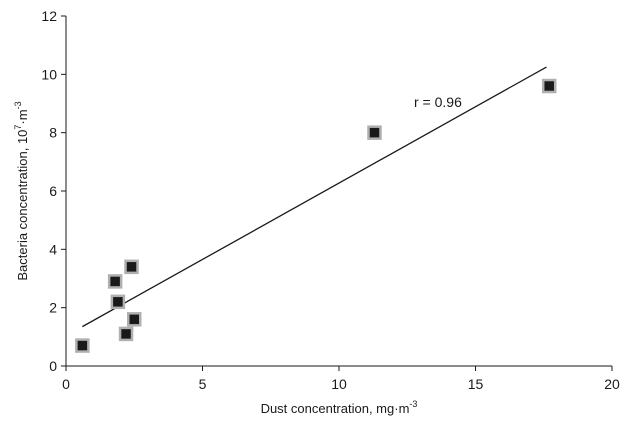 The width and height of the screenshot is (632, 429). Describe the element at coordinates (53, 133) in the screenshot. I see `y-tick-label: 8` at that location.